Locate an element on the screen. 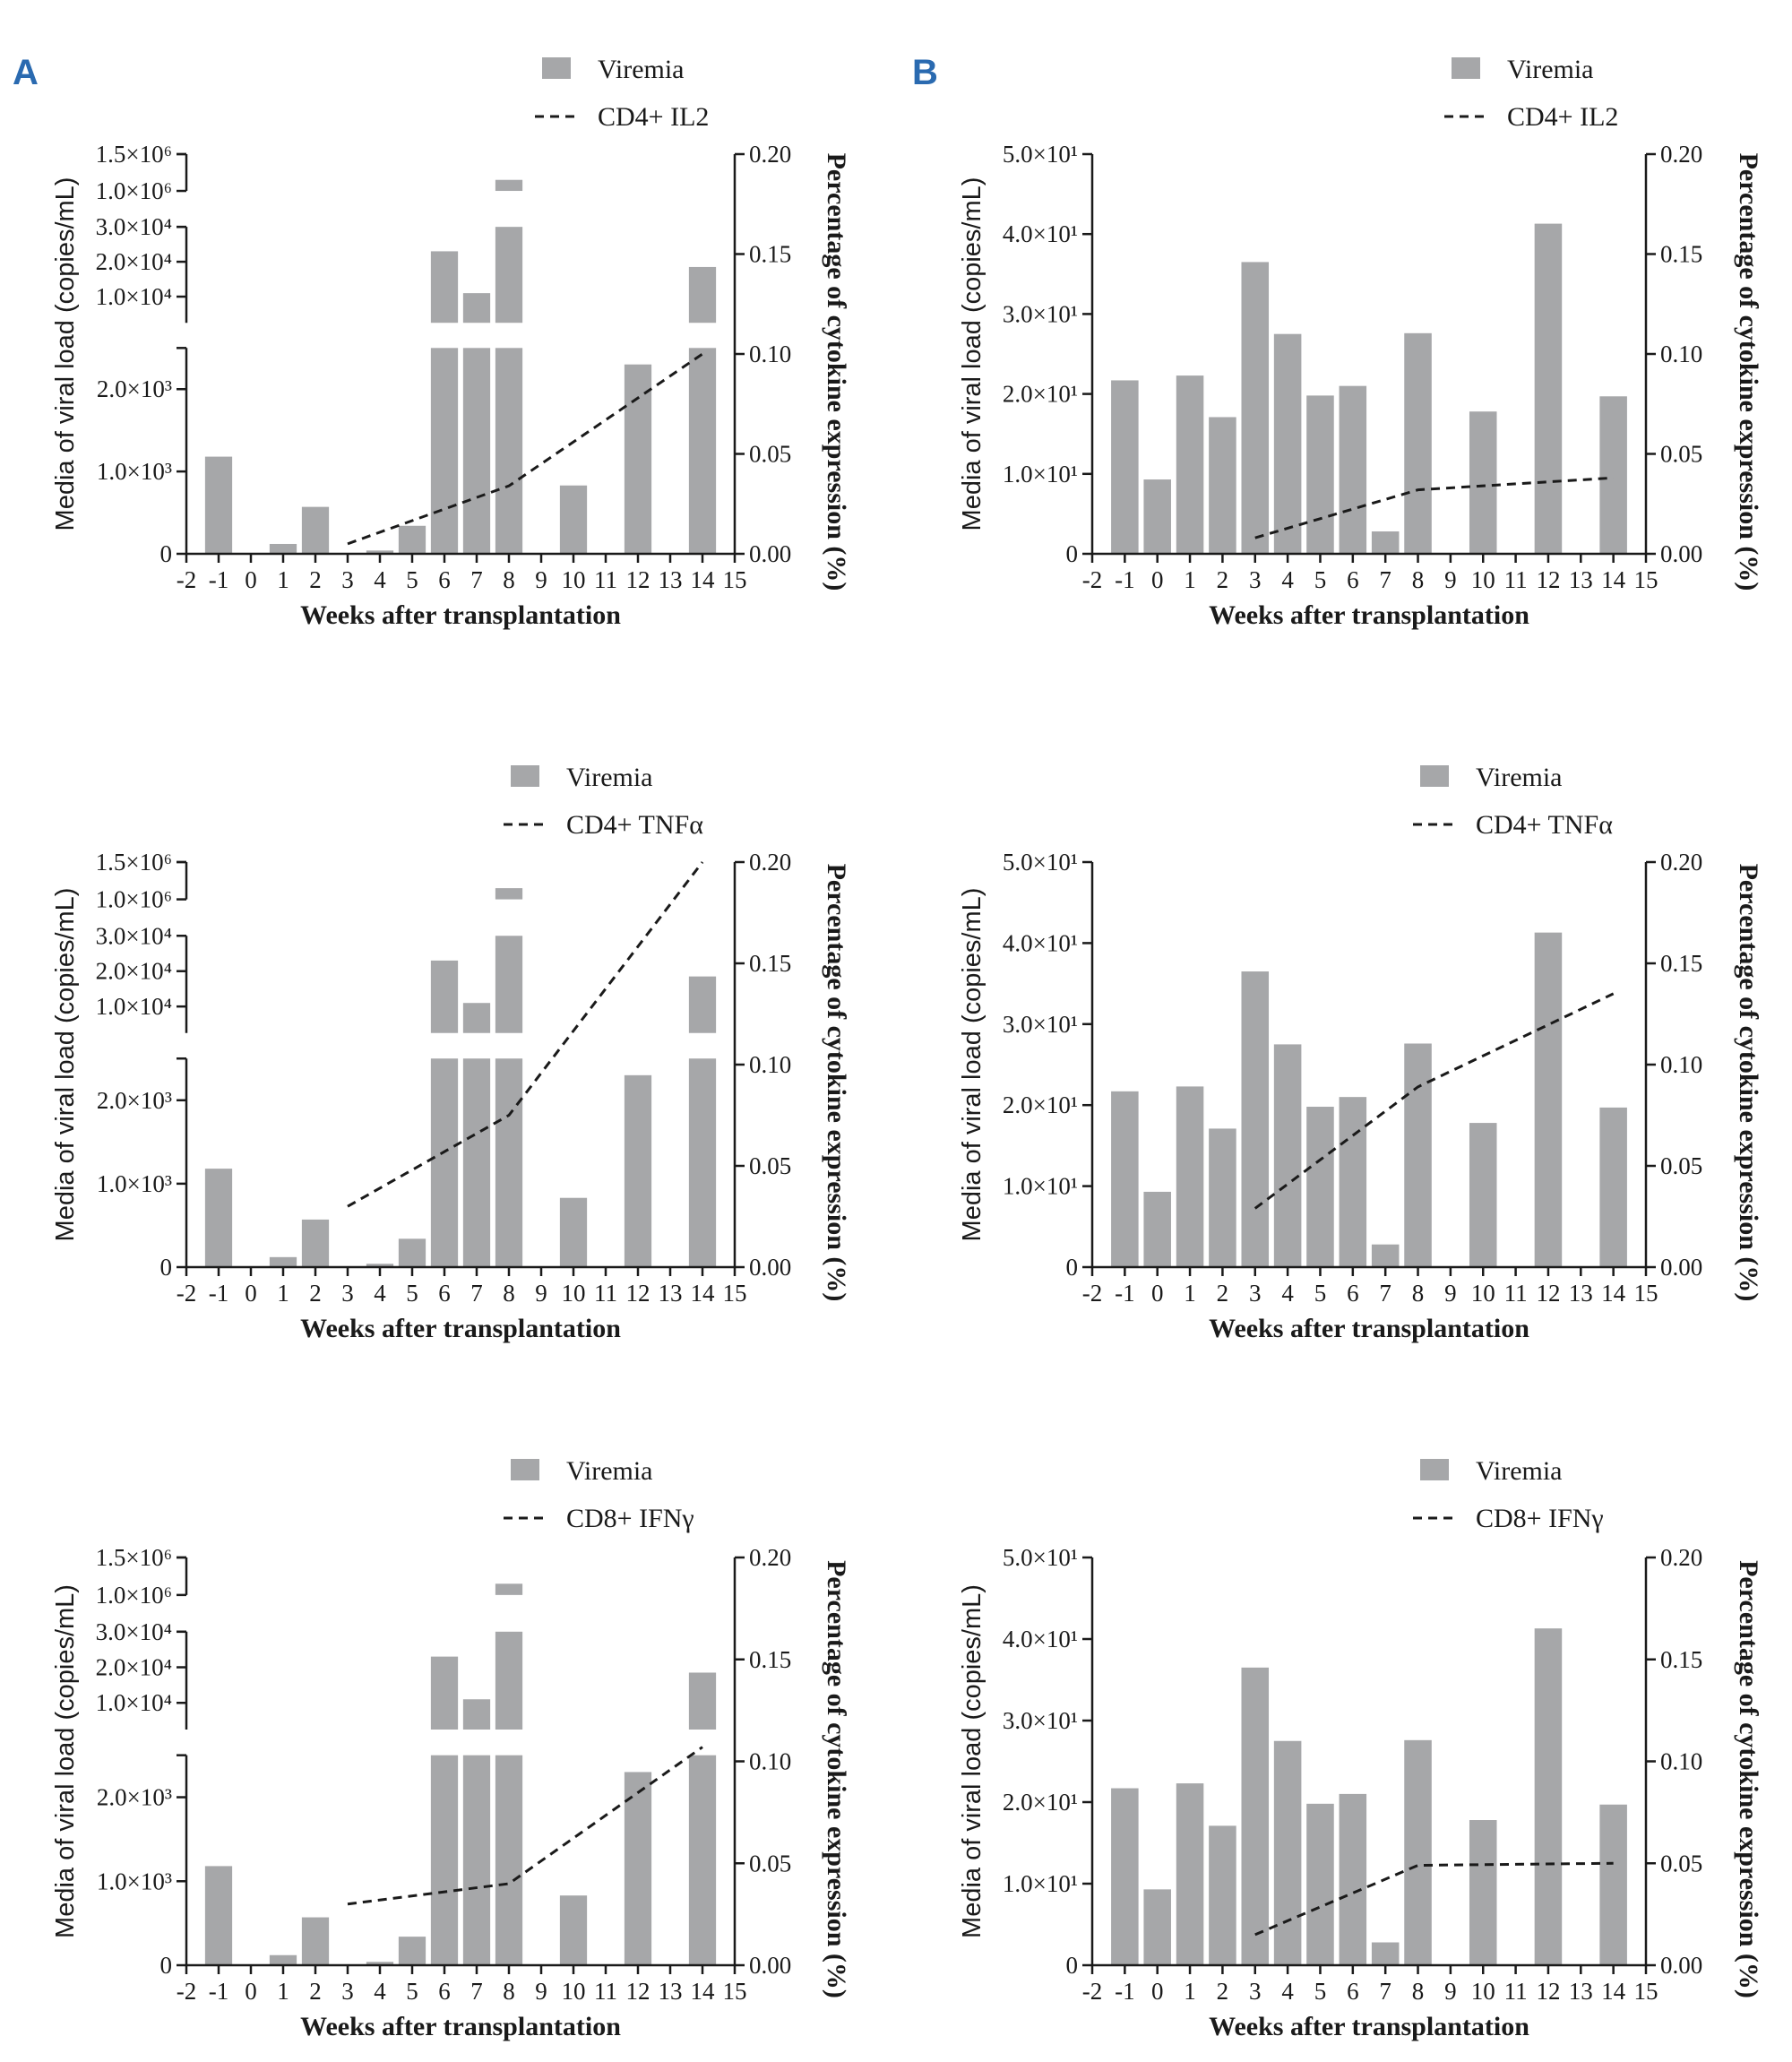  x-tick-label: 10 is located at coordinates (1483, 1991).